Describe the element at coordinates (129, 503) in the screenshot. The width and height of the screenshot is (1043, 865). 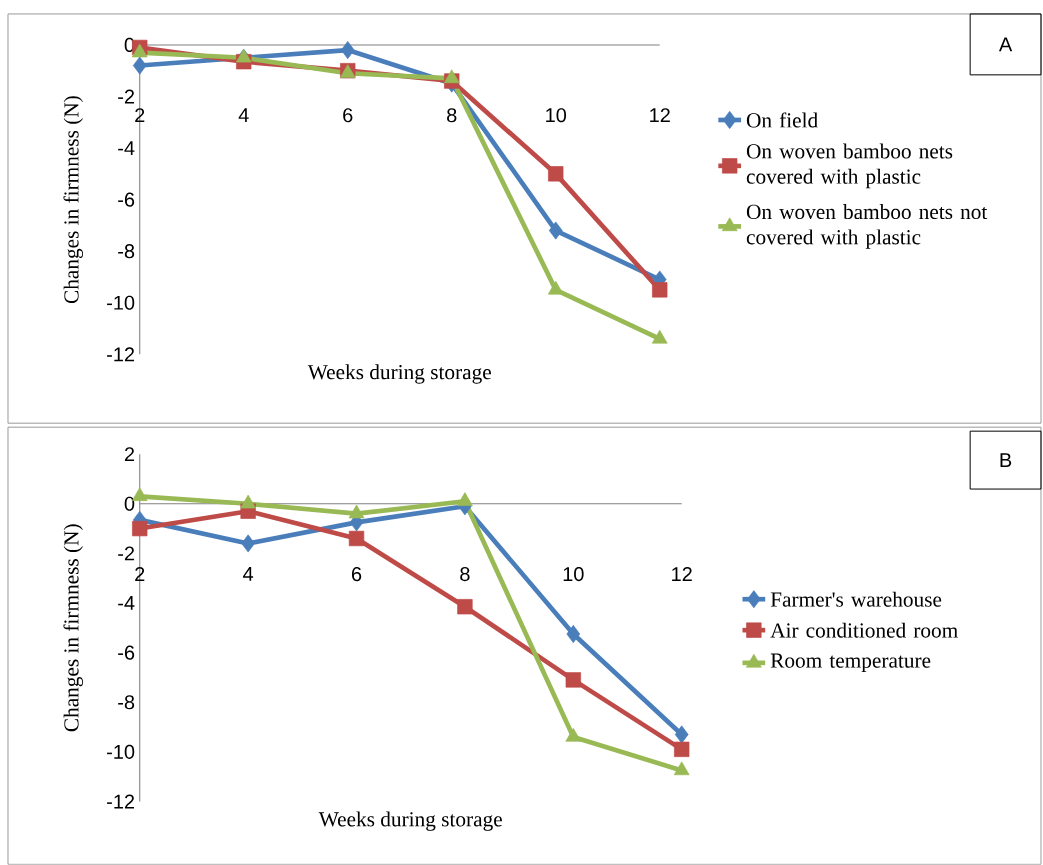
I see `y-tick-label: 0` at that location.